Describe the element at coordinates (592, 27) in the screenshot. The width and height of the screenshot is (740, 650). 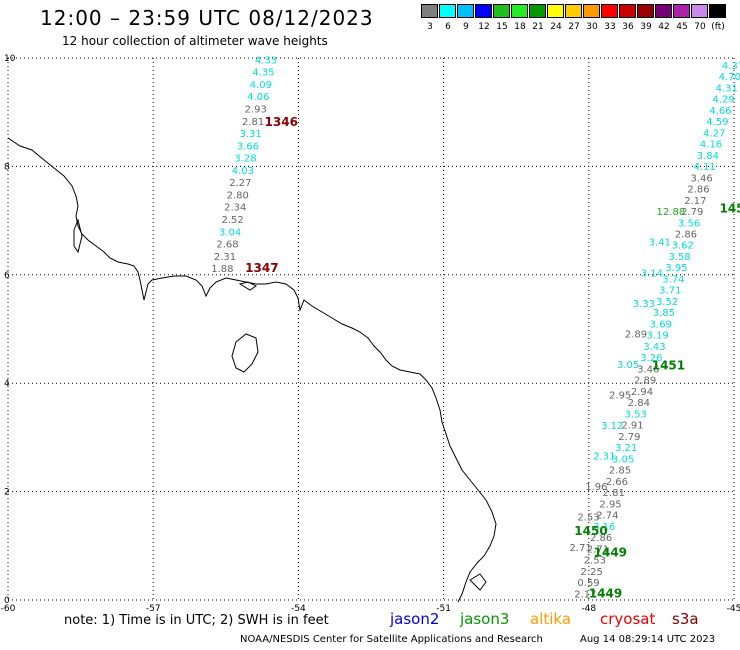
I see `scale-label: 30` at that location.